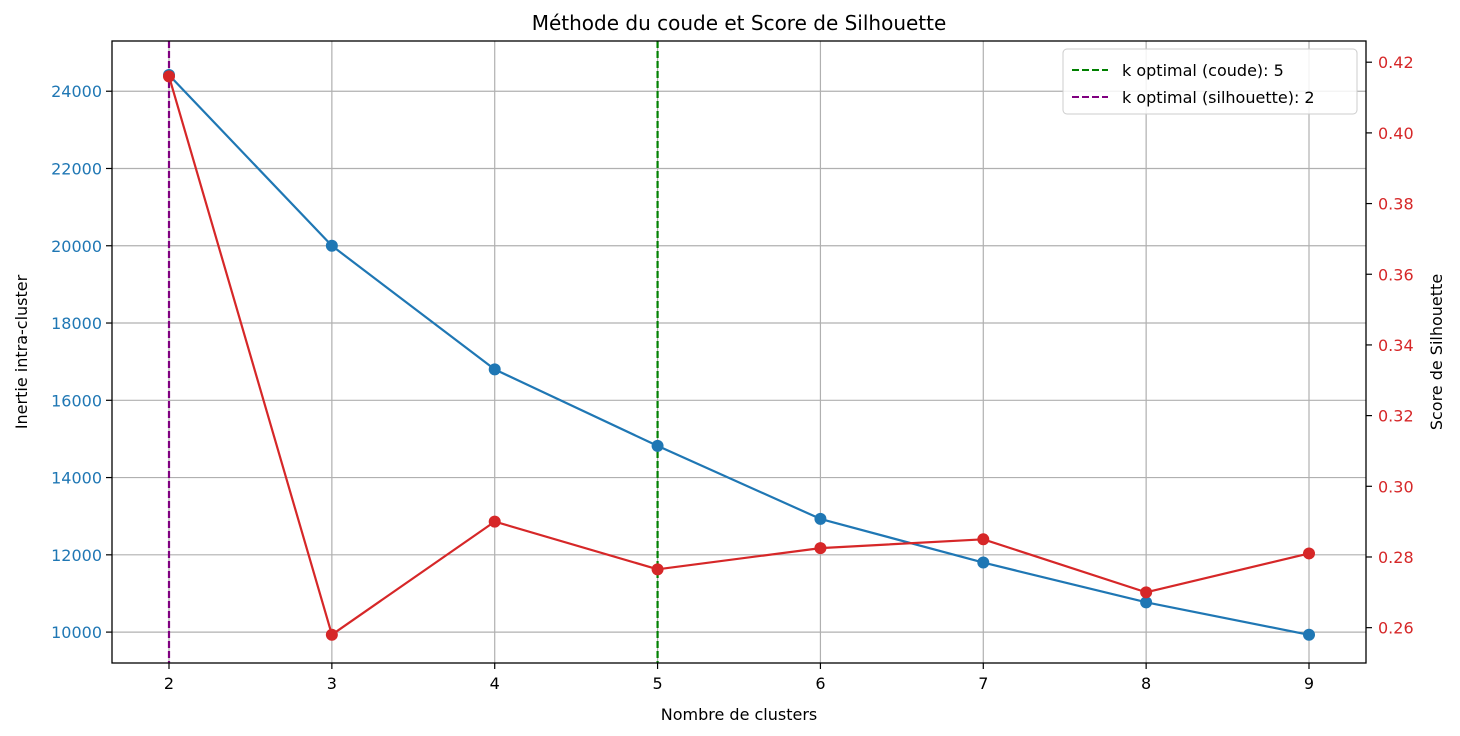  I want to click on y-right-tick-label: 0.30, so click(1396, 486).